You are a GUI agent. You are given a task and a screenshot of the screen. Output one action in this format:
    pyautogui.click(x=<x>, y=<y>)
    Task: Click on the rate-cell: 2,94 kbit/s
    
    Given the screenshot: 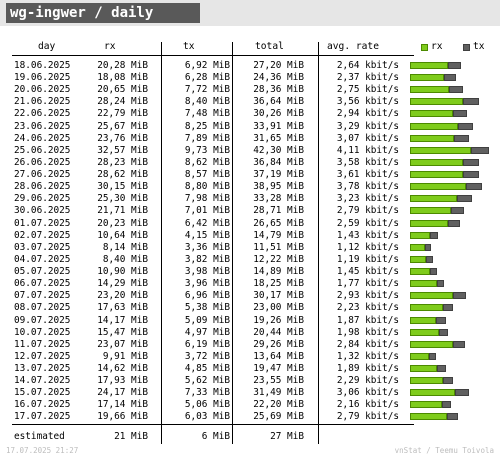 What is the action you would take?
    pyautogui.click(x=367, y=114)
    